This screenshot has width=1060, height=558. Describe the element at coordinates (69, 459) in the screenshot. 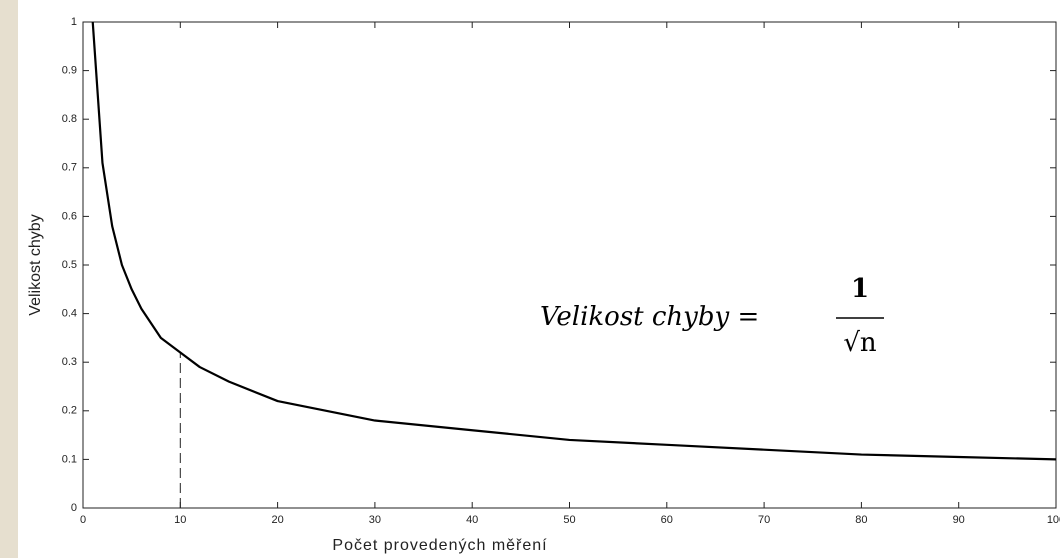

I see `y-tick-label: 0.1` at that location.